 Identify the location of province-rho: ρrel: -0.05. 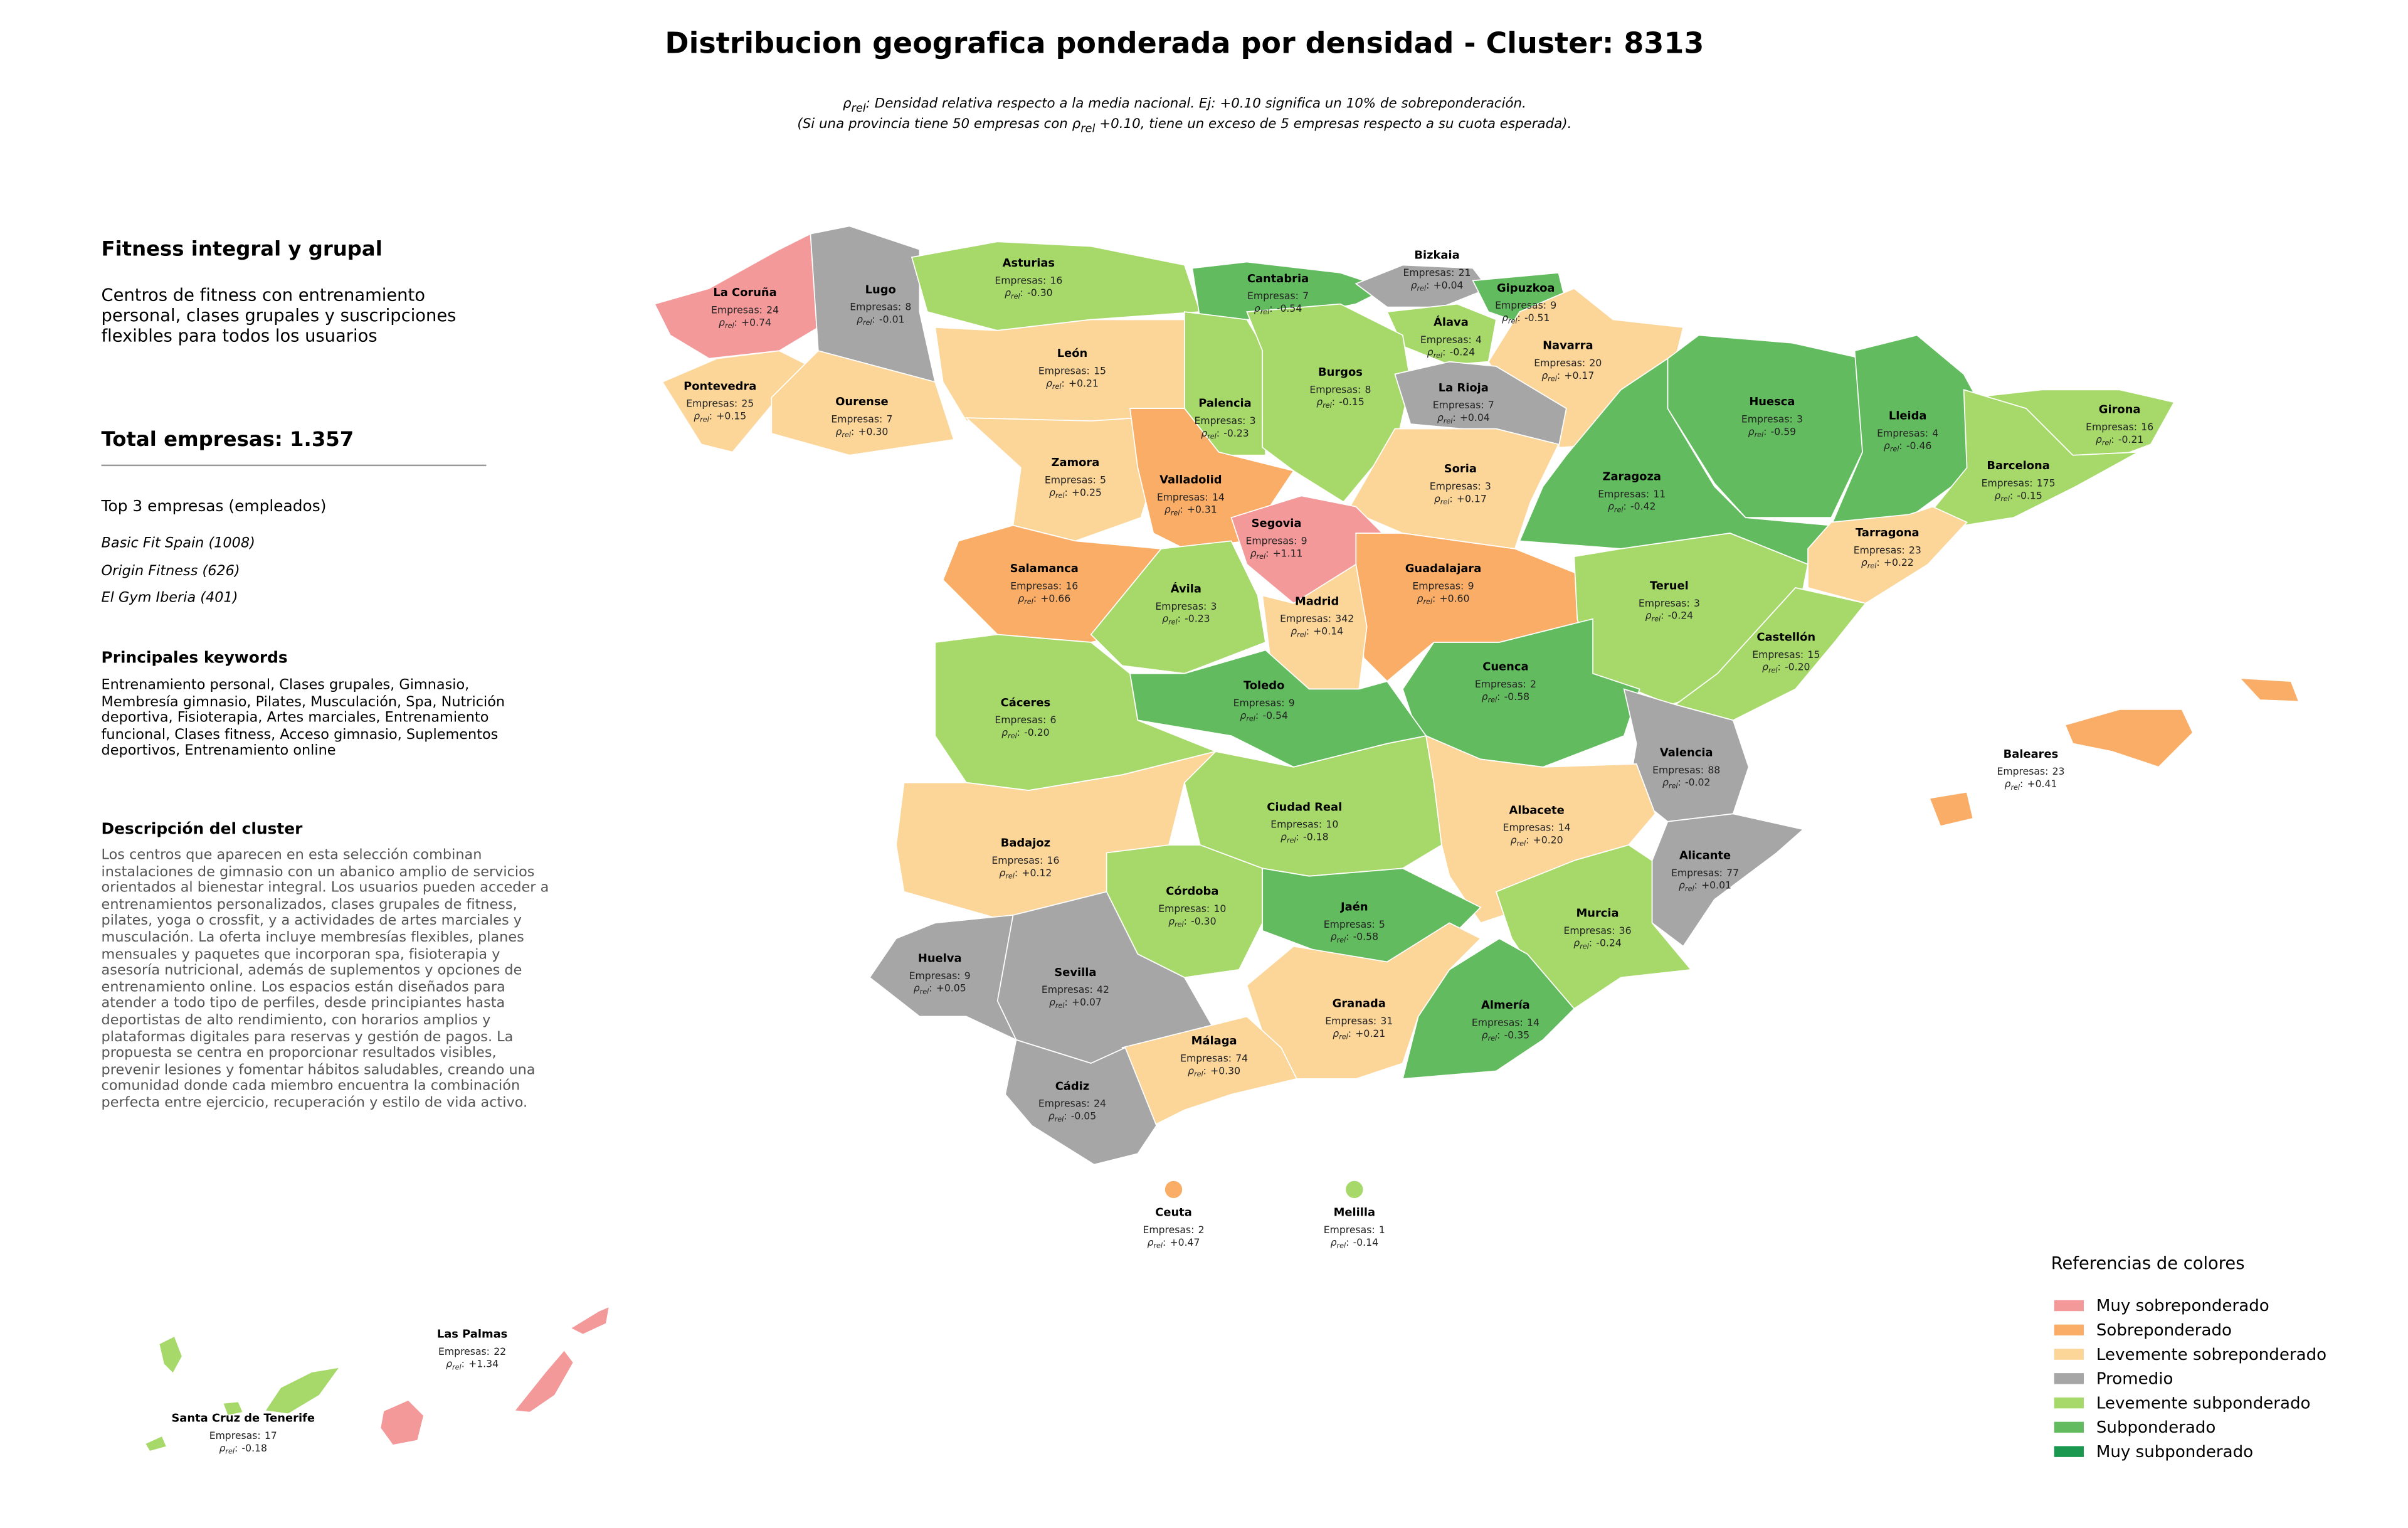
(1072, 1117).